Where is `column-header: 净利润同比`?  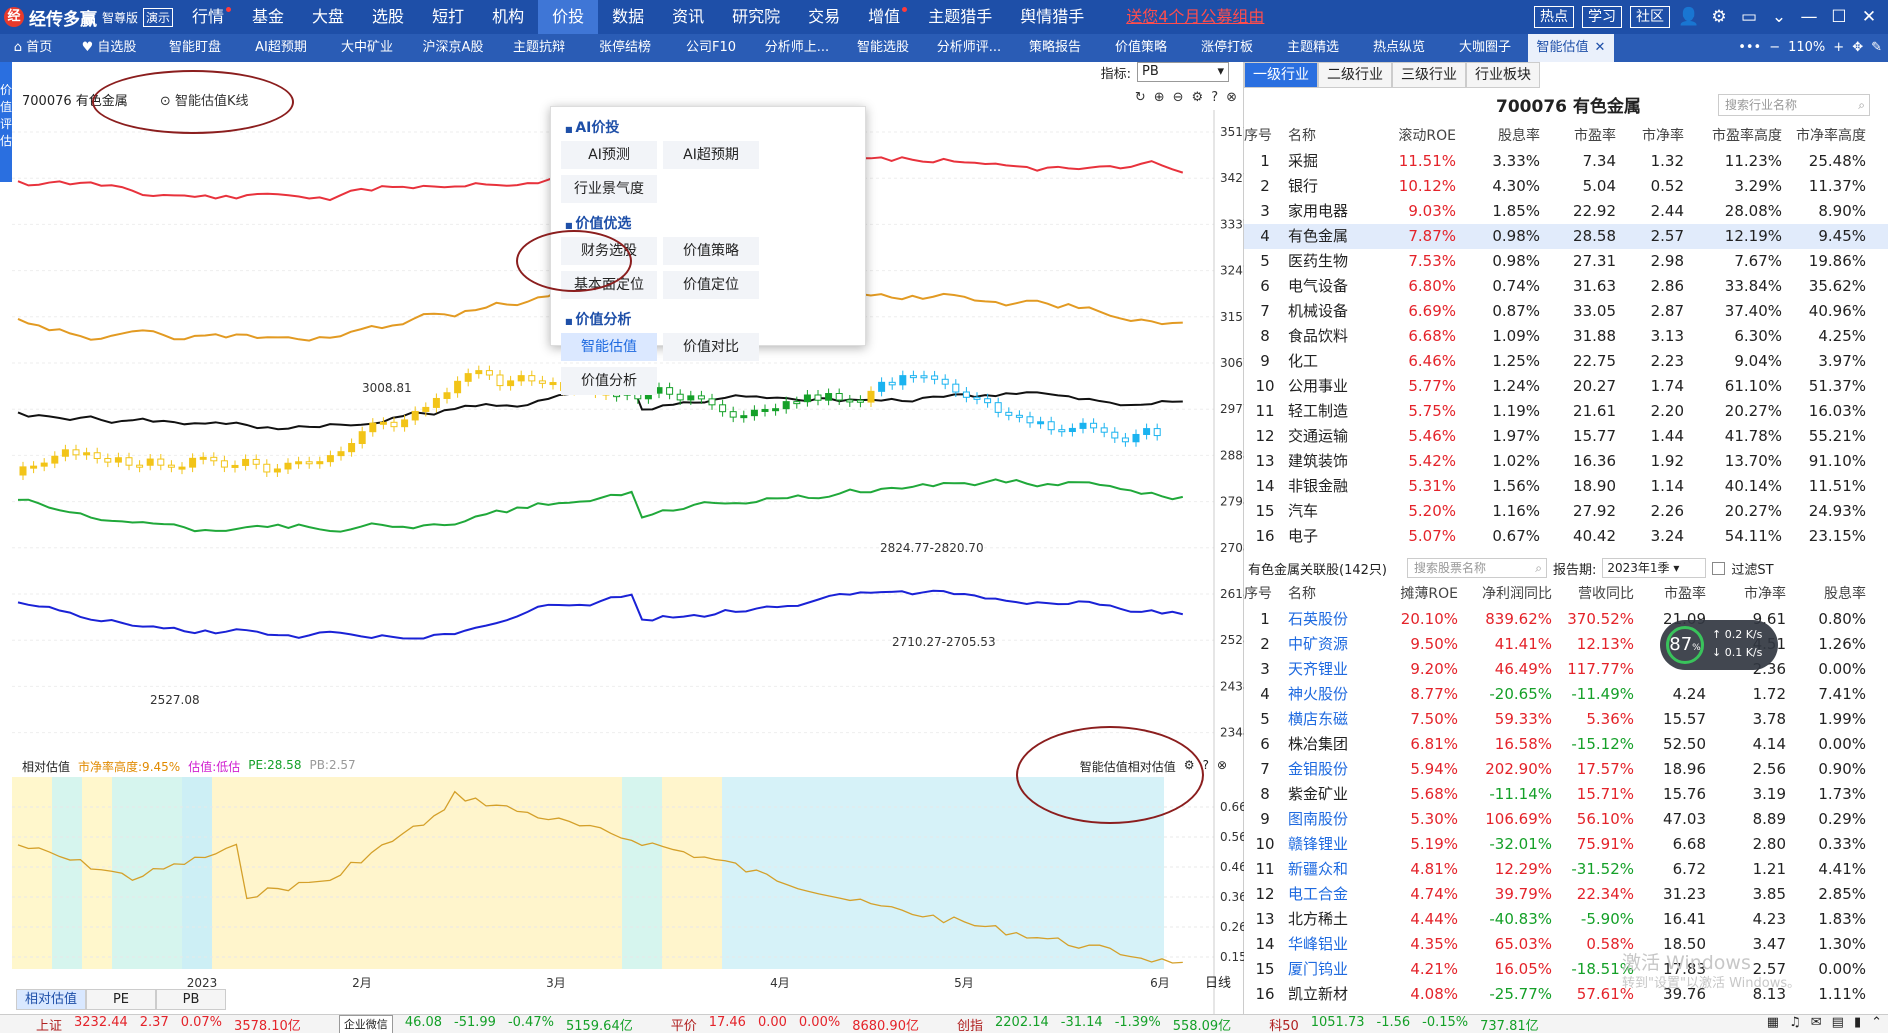
column-header: 净利润同比 is located at coordinates (1517, 594).